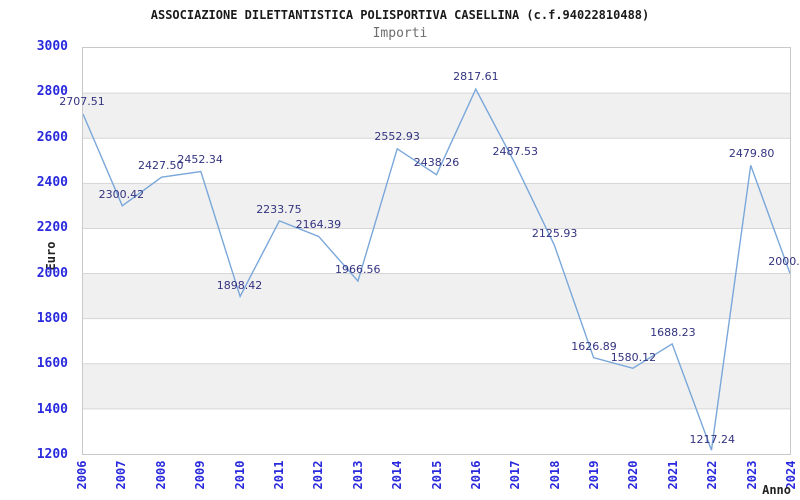  Describe the element at coordinates (594, 347) in the screenshot. I see `data-point-label: 1626.89` at that location.